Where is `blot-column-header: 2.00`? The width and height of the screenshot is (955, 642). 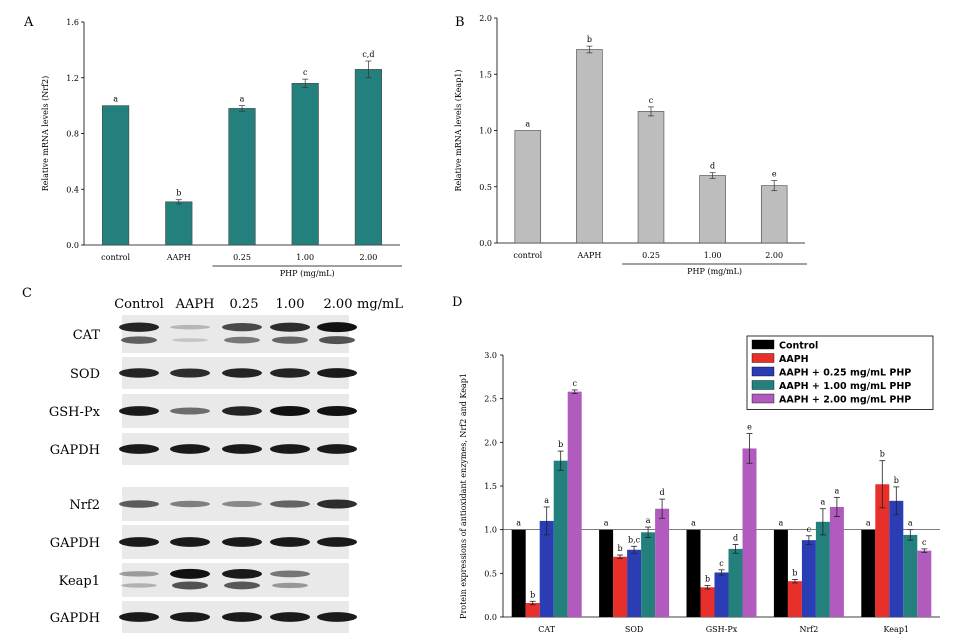
blot-column-header: 2.00 is located at coordinates (338, 304).